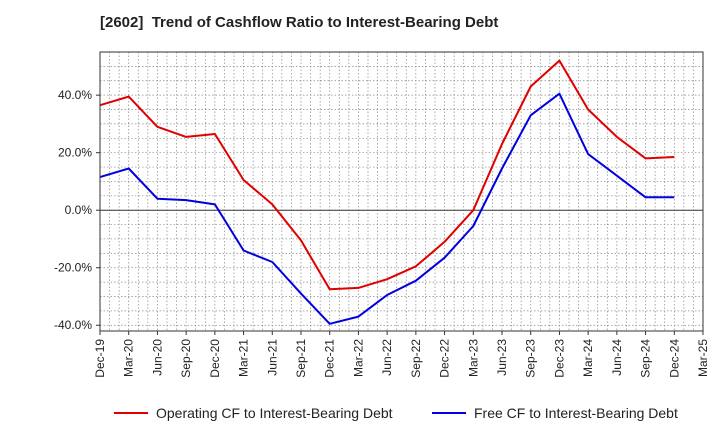 The height and width of the screenshot is (440, 720). Describe the element at coordinates (588, 358) in the screenshot. I see `x-tick-label: Mar-24` at that location.